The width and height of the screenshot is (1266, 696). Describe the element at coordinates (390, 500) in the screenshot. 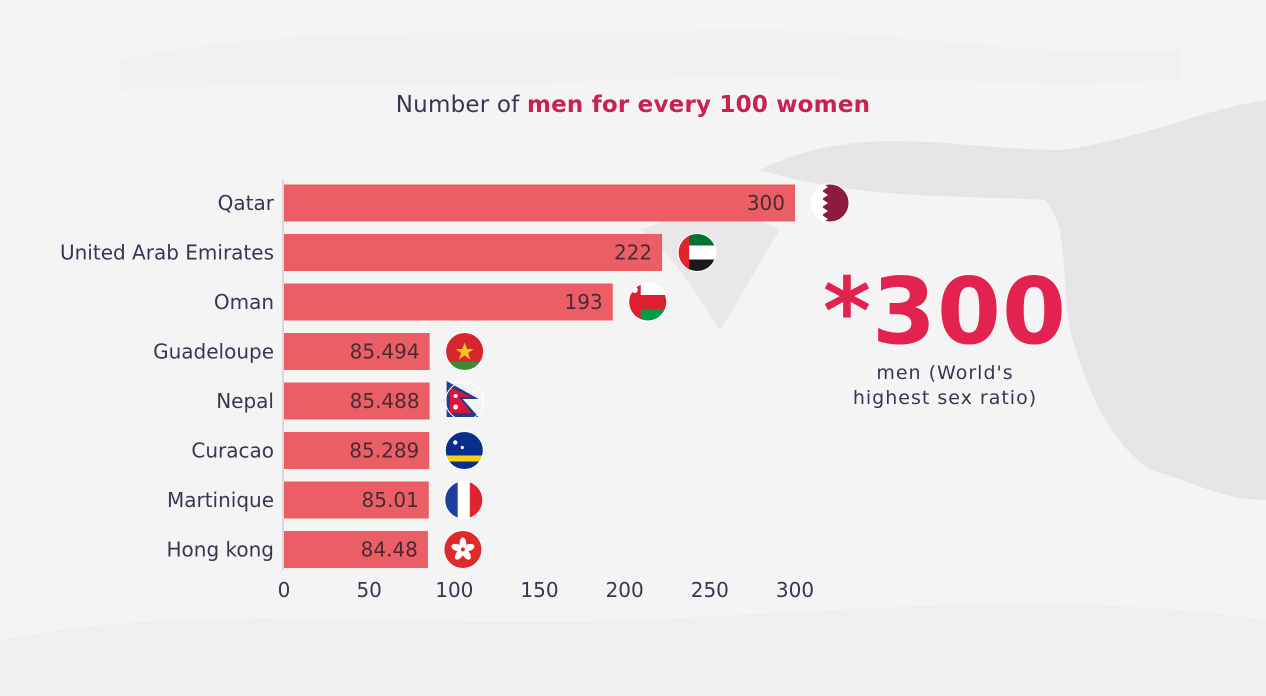

I see `value-label: 85.01` at that location.